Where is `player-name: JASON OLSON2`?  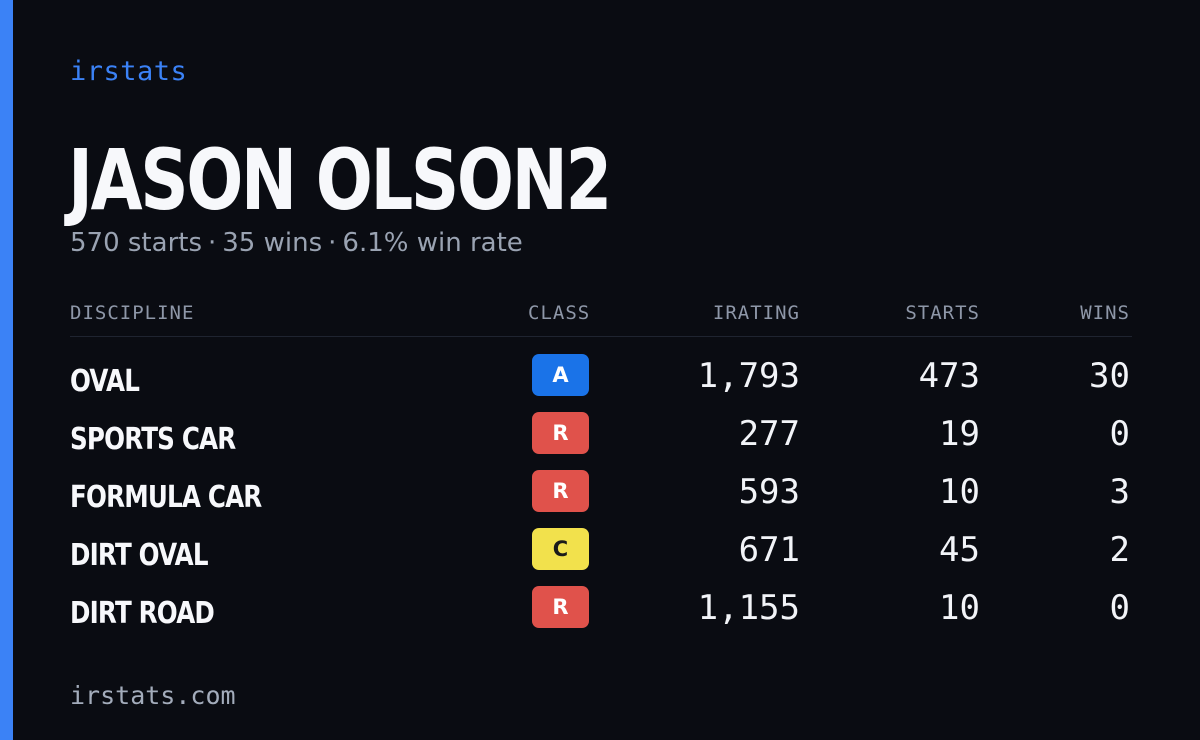 player-name: JASON OLSON2 is located at coordinates (340, 180).